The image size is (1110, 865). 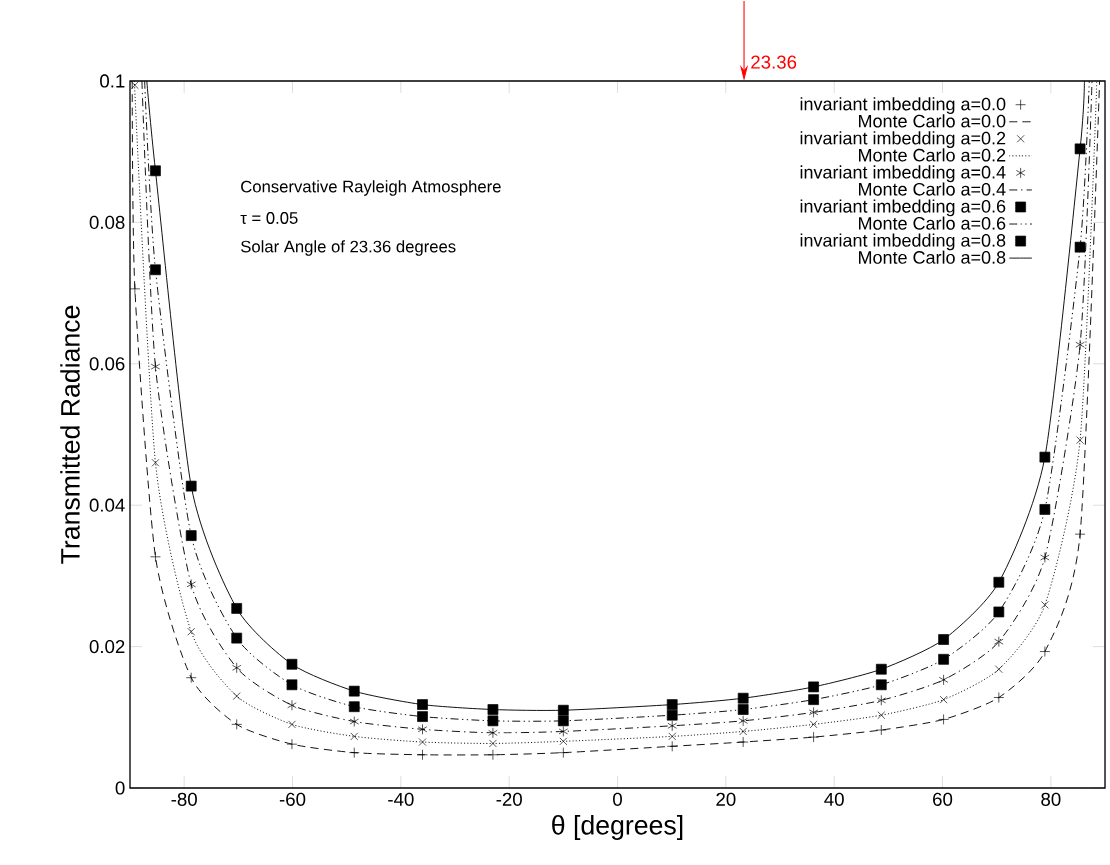 I want to click on y-tick-label: 0.02, so click(x=107, y=646).